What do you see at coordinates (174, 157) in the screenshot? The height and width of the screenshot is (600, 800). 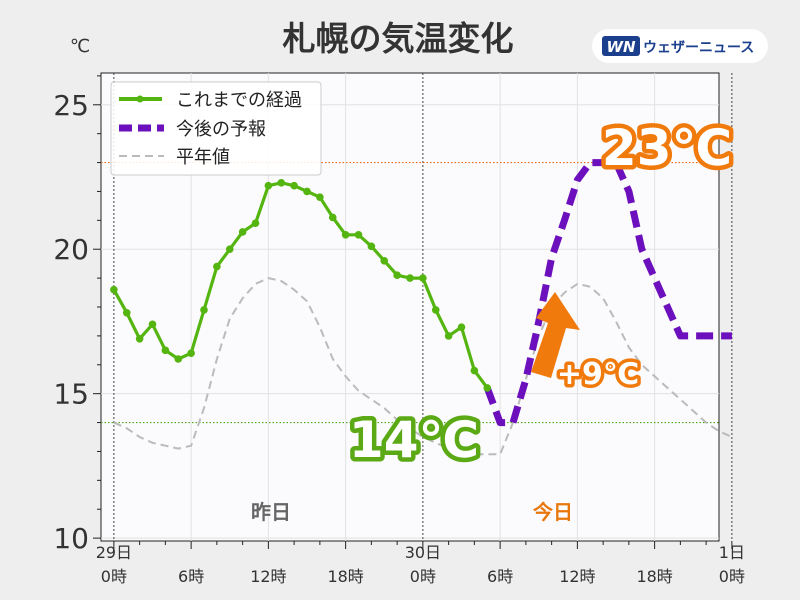 I see `legend-item-normal: 平年値` at bounding box center [174, 157].